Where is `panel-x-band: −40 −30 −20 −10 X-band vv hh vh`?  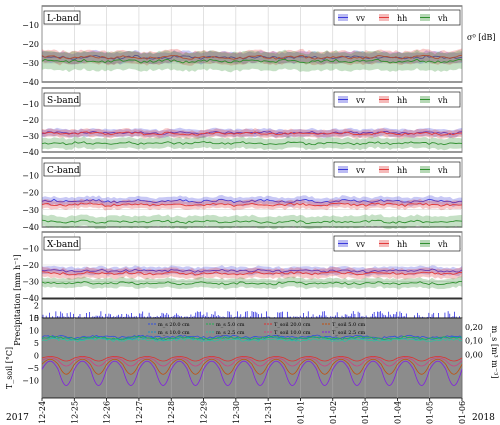 panel-x-band: −40 −30 −20 −10 X-band vv hh vh is located at coordinates (242, 267).